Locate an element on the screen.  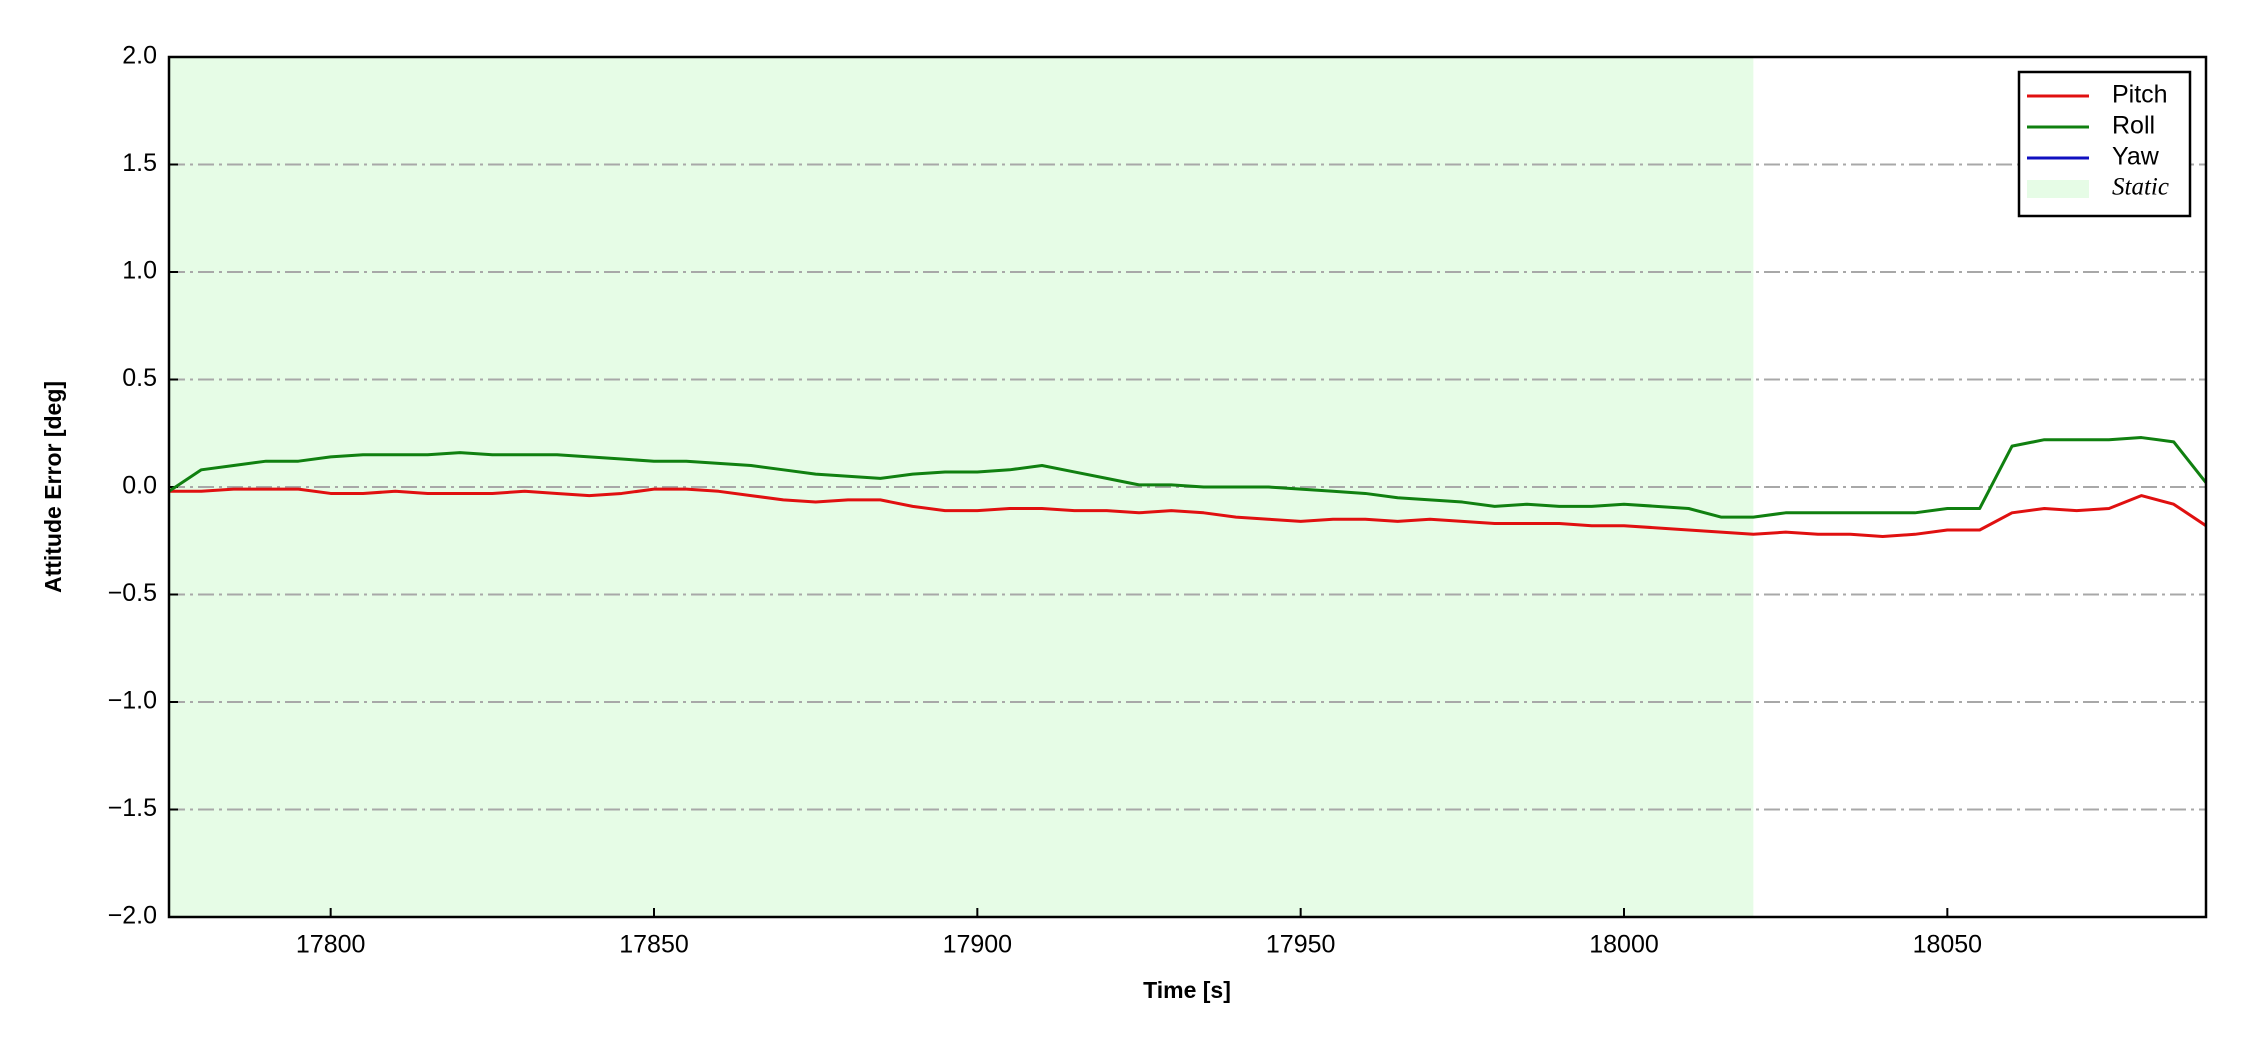
y-tick-label: −1.0 is located at coordinates (132, 701).